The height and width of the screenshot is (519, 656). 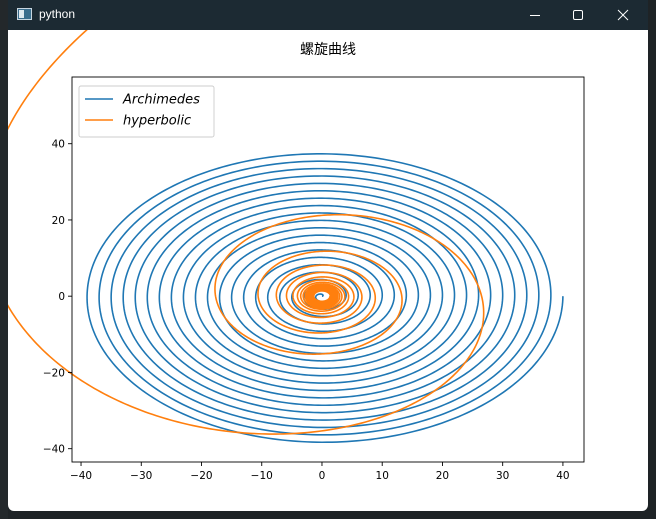 I want to click on x-tick-label: −20, so click(x=201, y=476).